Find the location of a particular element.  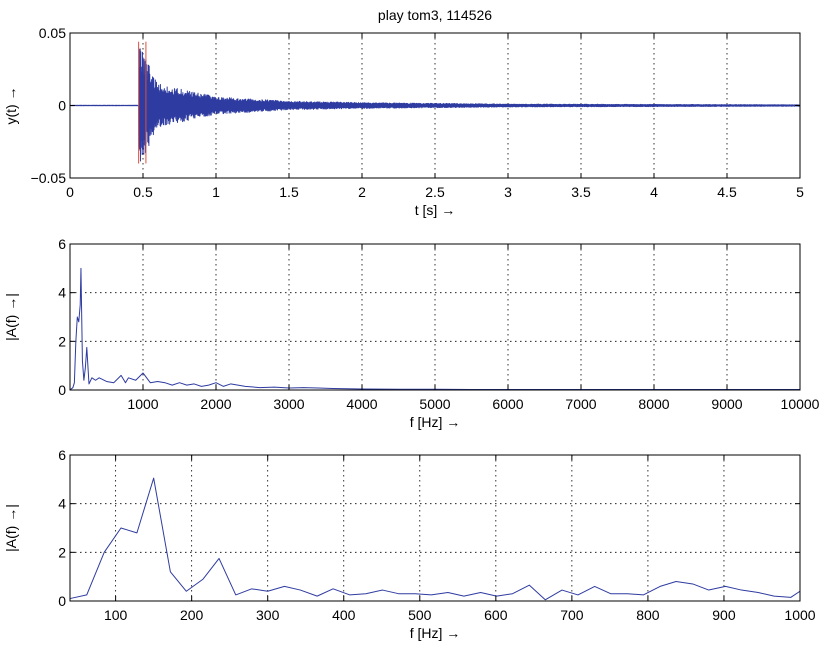

y-tick-label: 0.05 is located at coordinates (52, 33).